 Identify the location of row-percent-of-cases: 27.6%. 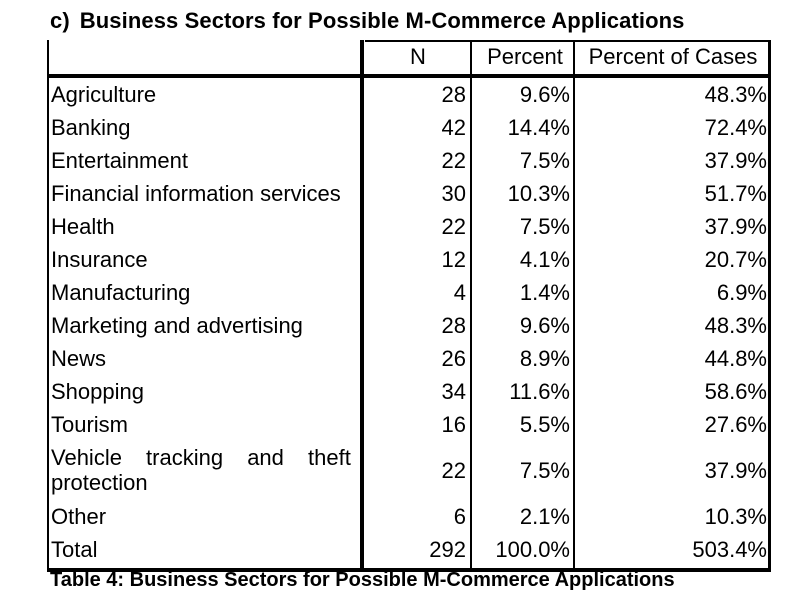
(735, 424).